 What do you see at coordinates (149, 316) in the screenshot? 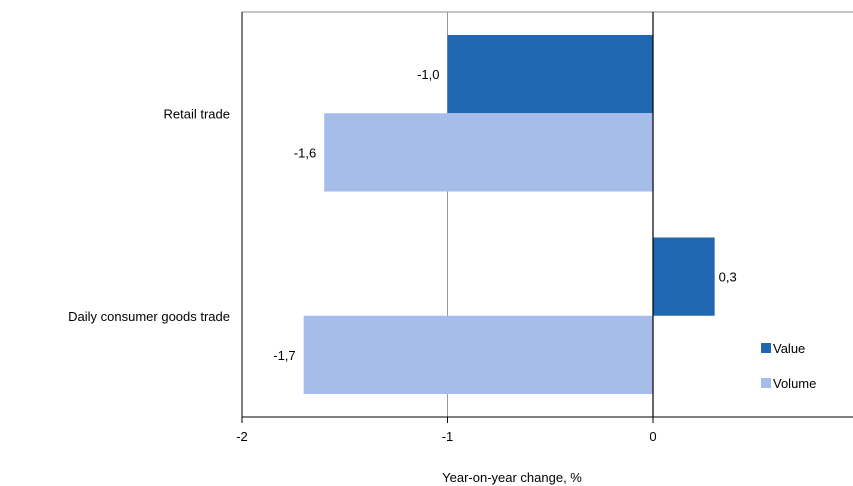
I see `category-label: Daily consumer goods trade` at bounding box center [149, 316].